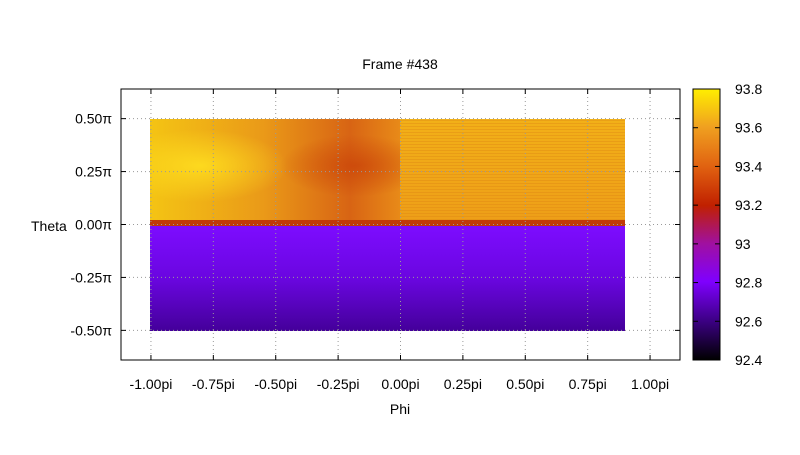 This screenshot has width=800, height=455. What do you see at coordinates (91, 330) in the screenshot?
I see `y-tick-label: -0.50π` at bounding box center [91, 330].